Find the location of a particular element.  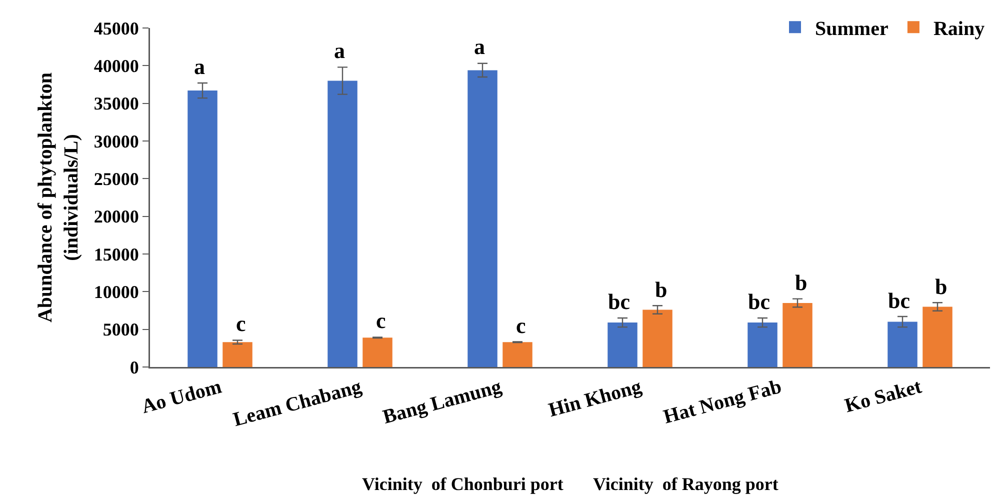

legend-label: Summer is located at coordinates (851, 29).